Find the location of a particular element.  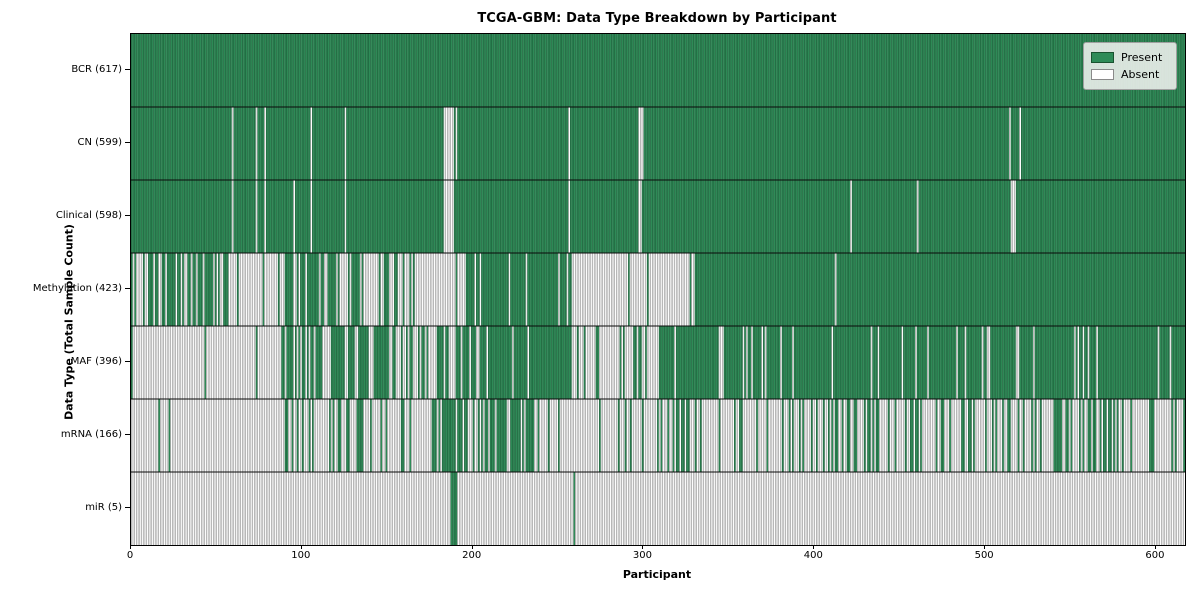

x-tick-label-400: 400 is located at coordinates (813, 555).